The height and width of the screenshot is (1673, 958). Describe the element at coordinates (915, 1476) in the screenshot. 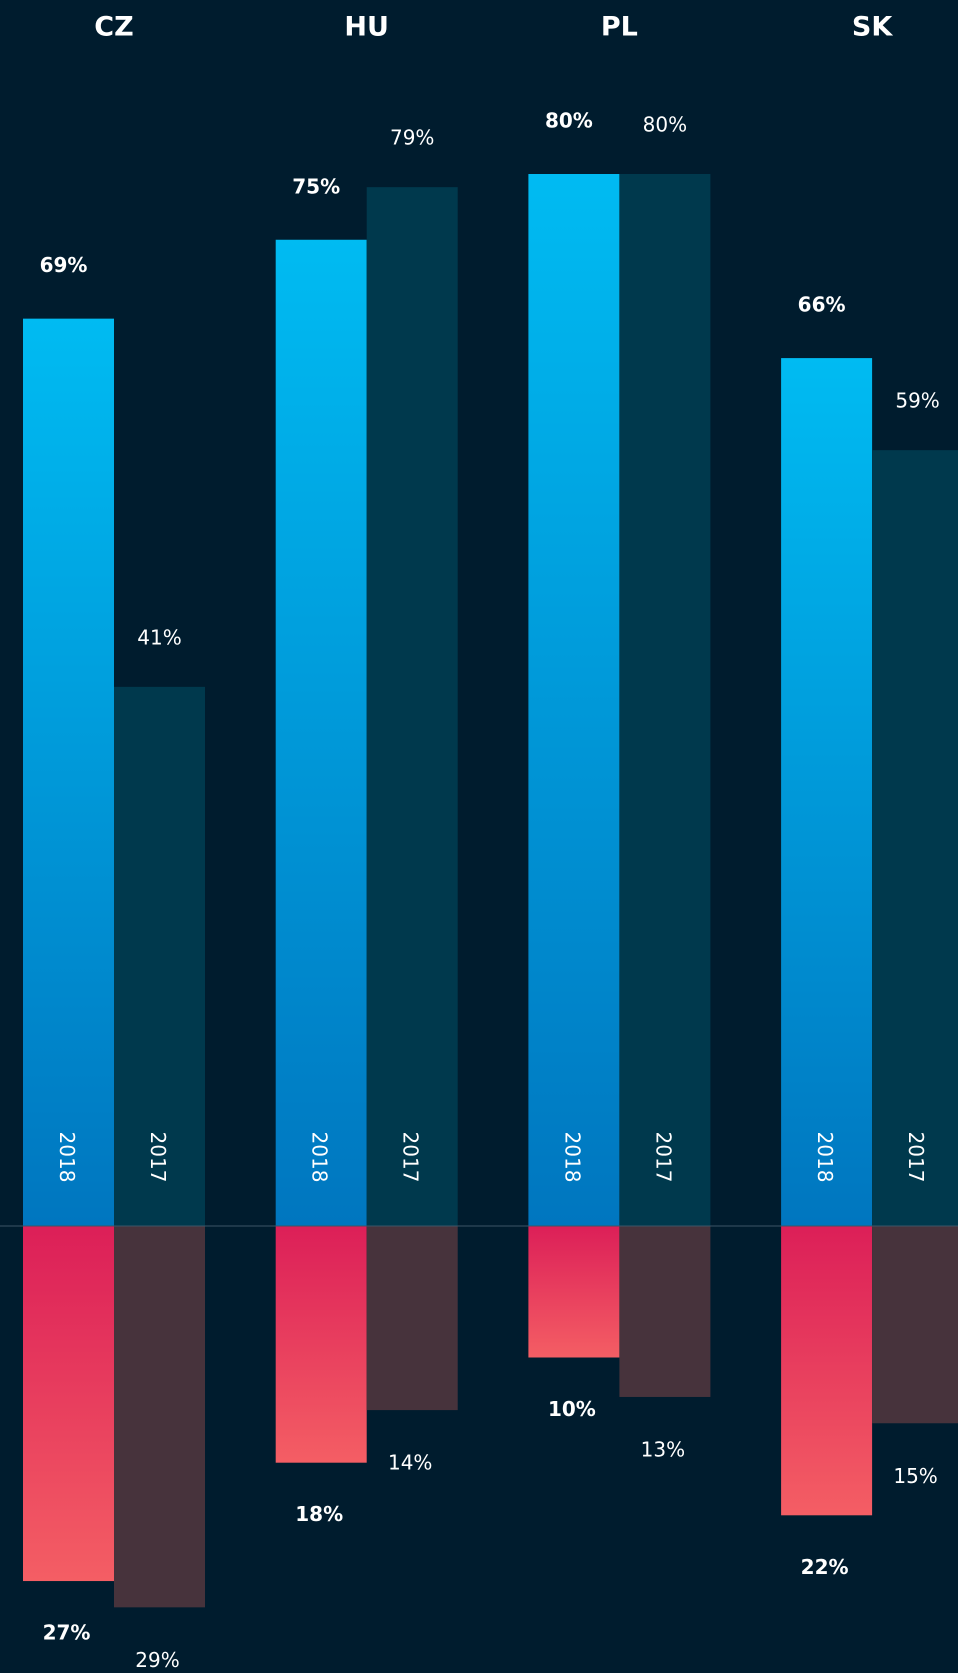

I see `value-label: 15%` at that location.